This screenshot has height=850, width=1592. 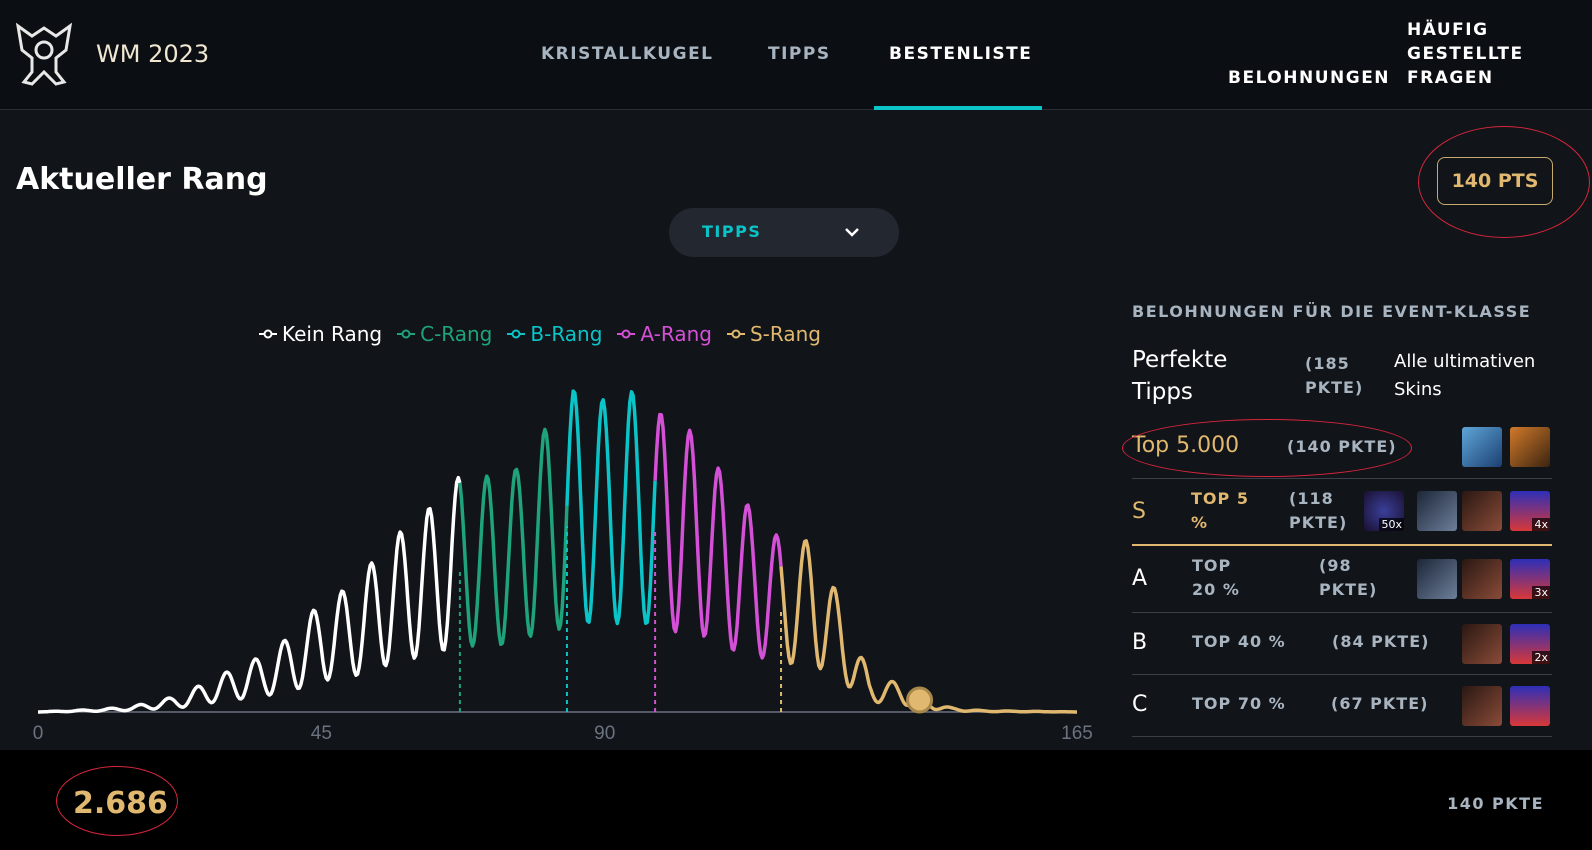 What do you see at coordinates (1530, 644) in the screenshot?
I see `capsule-icon: 2x` at bounding box center [1530, 644].